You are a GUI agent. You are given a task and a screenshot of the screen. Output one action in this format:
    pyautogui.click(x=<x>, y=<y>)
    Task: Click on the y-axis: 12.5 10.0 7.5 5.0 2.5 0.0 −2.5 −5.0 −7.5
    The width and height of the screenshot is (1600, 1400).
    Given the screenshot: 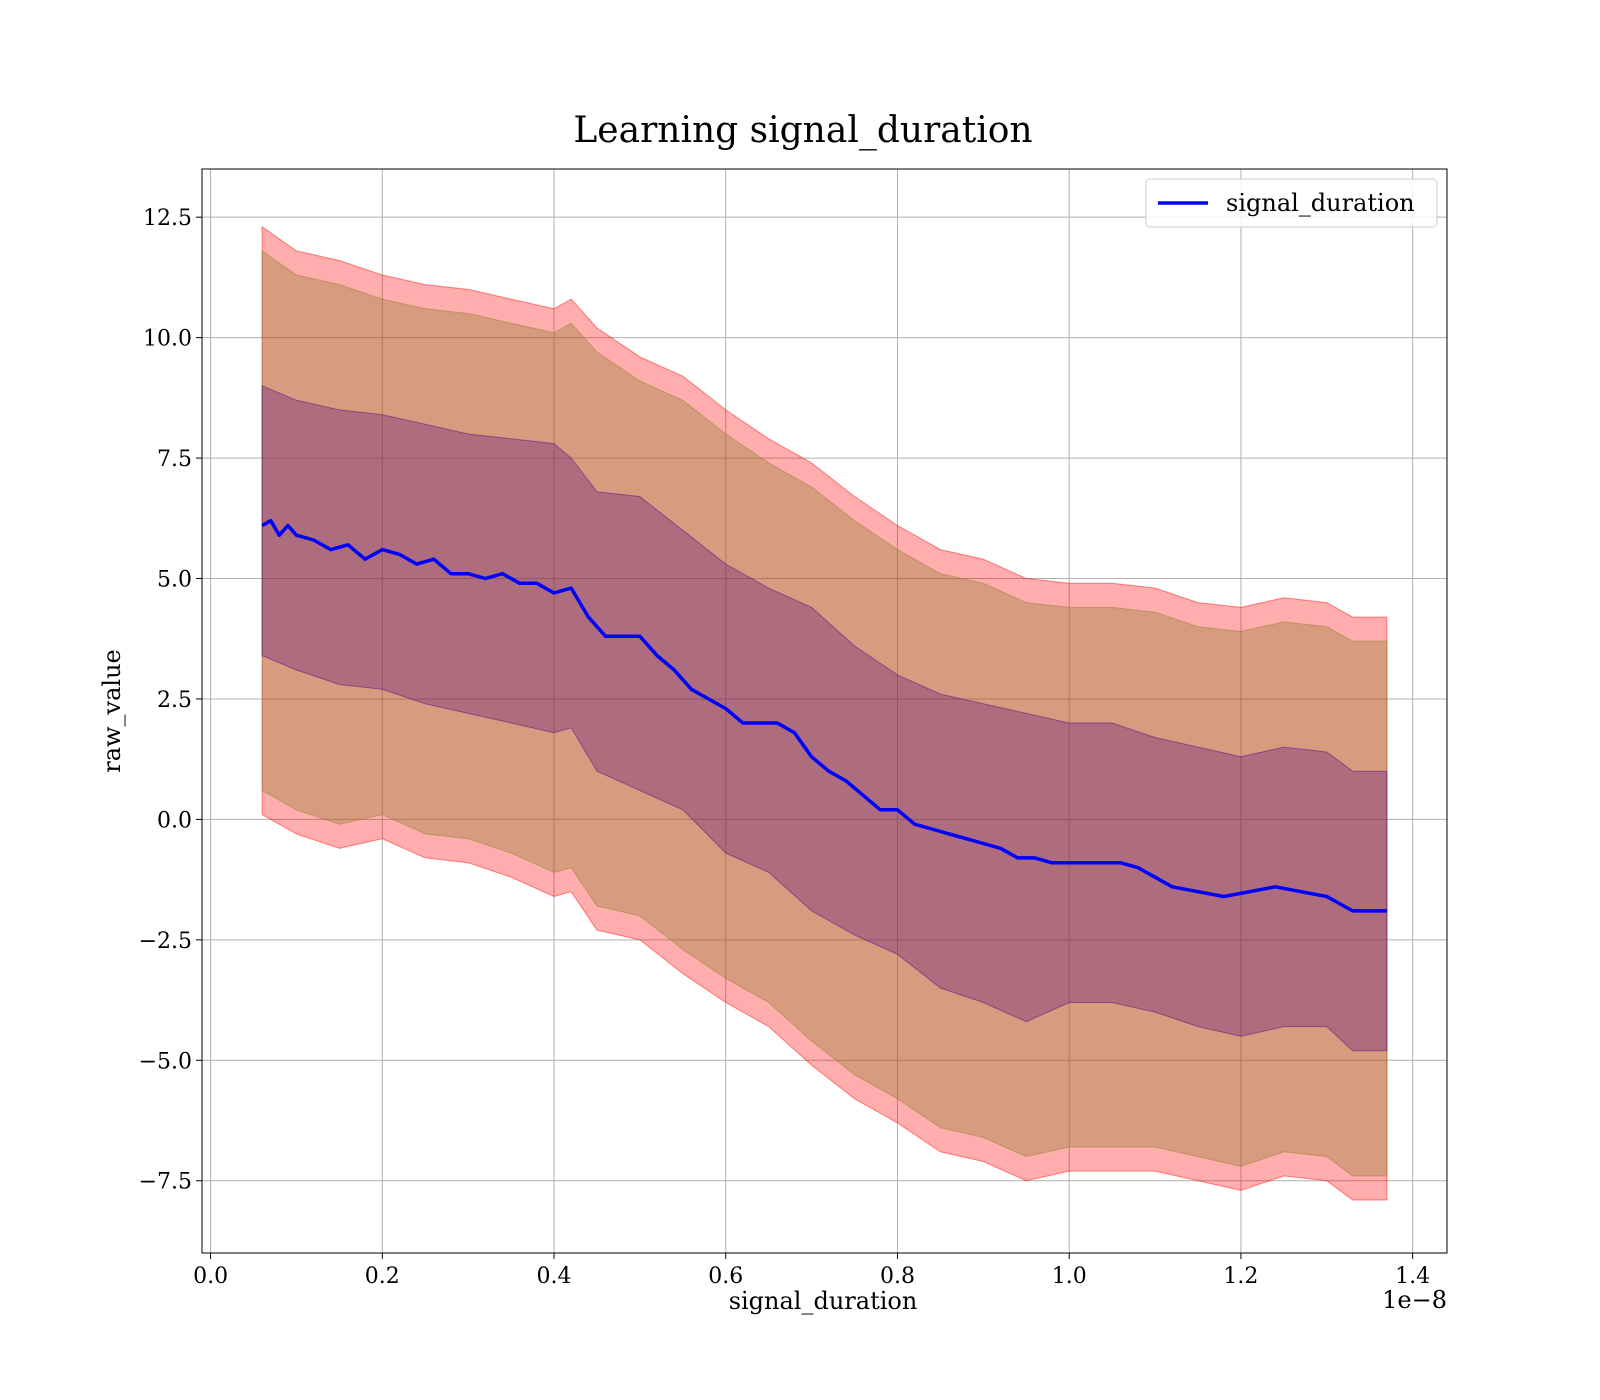 What is the action you would take?
    pyautogui.click(x=170, y=700)
    